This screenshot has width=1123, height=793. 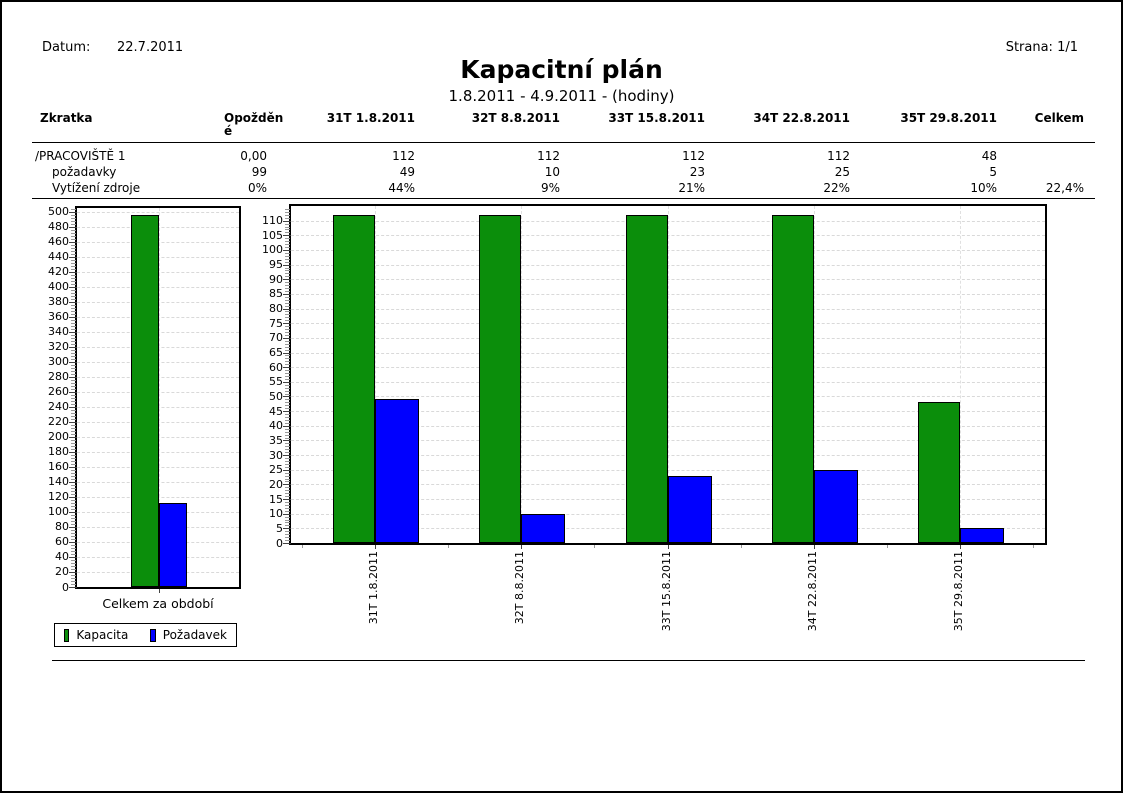 What do you see at coordinates (276, 309) in the screenshot?
I see `y-axis-label: 80` at bounding box center [276, 309].